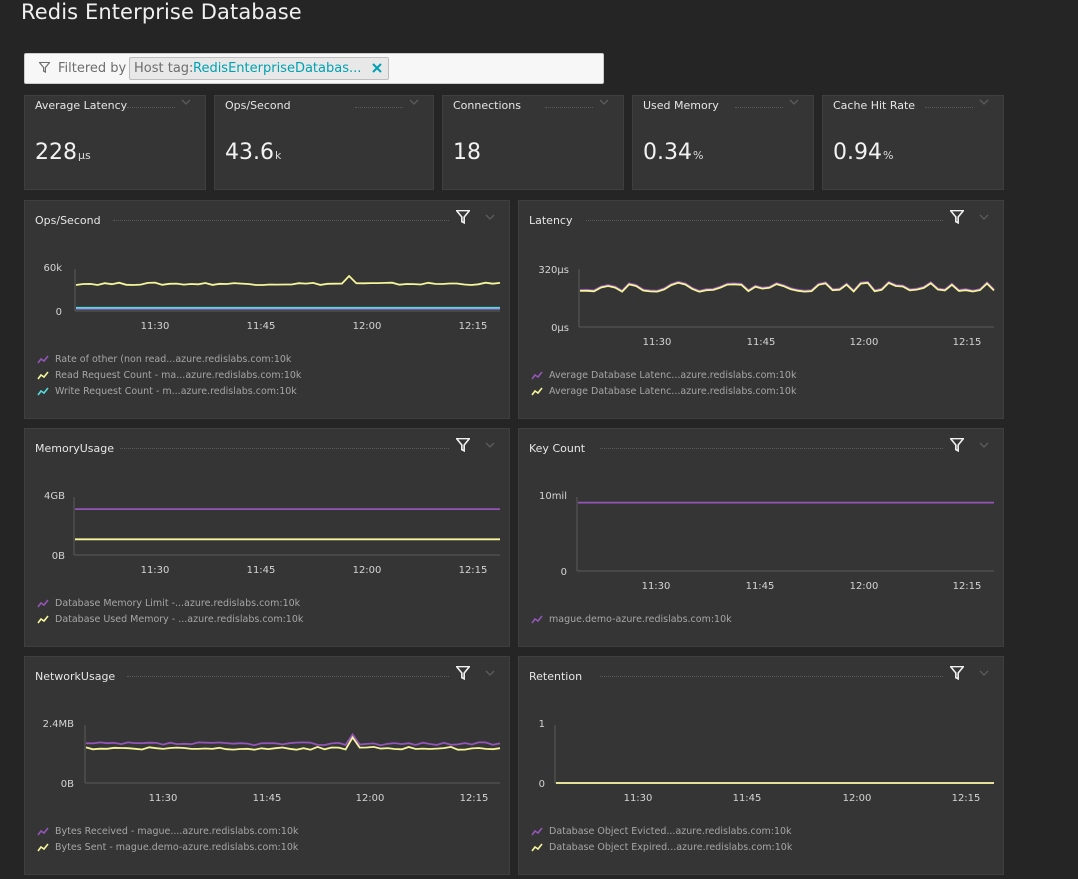 The image size is (1078, 879). Describe the element at coordinates (487, 105) in the screenshot. I see `kpi-title: Connections` at that location.